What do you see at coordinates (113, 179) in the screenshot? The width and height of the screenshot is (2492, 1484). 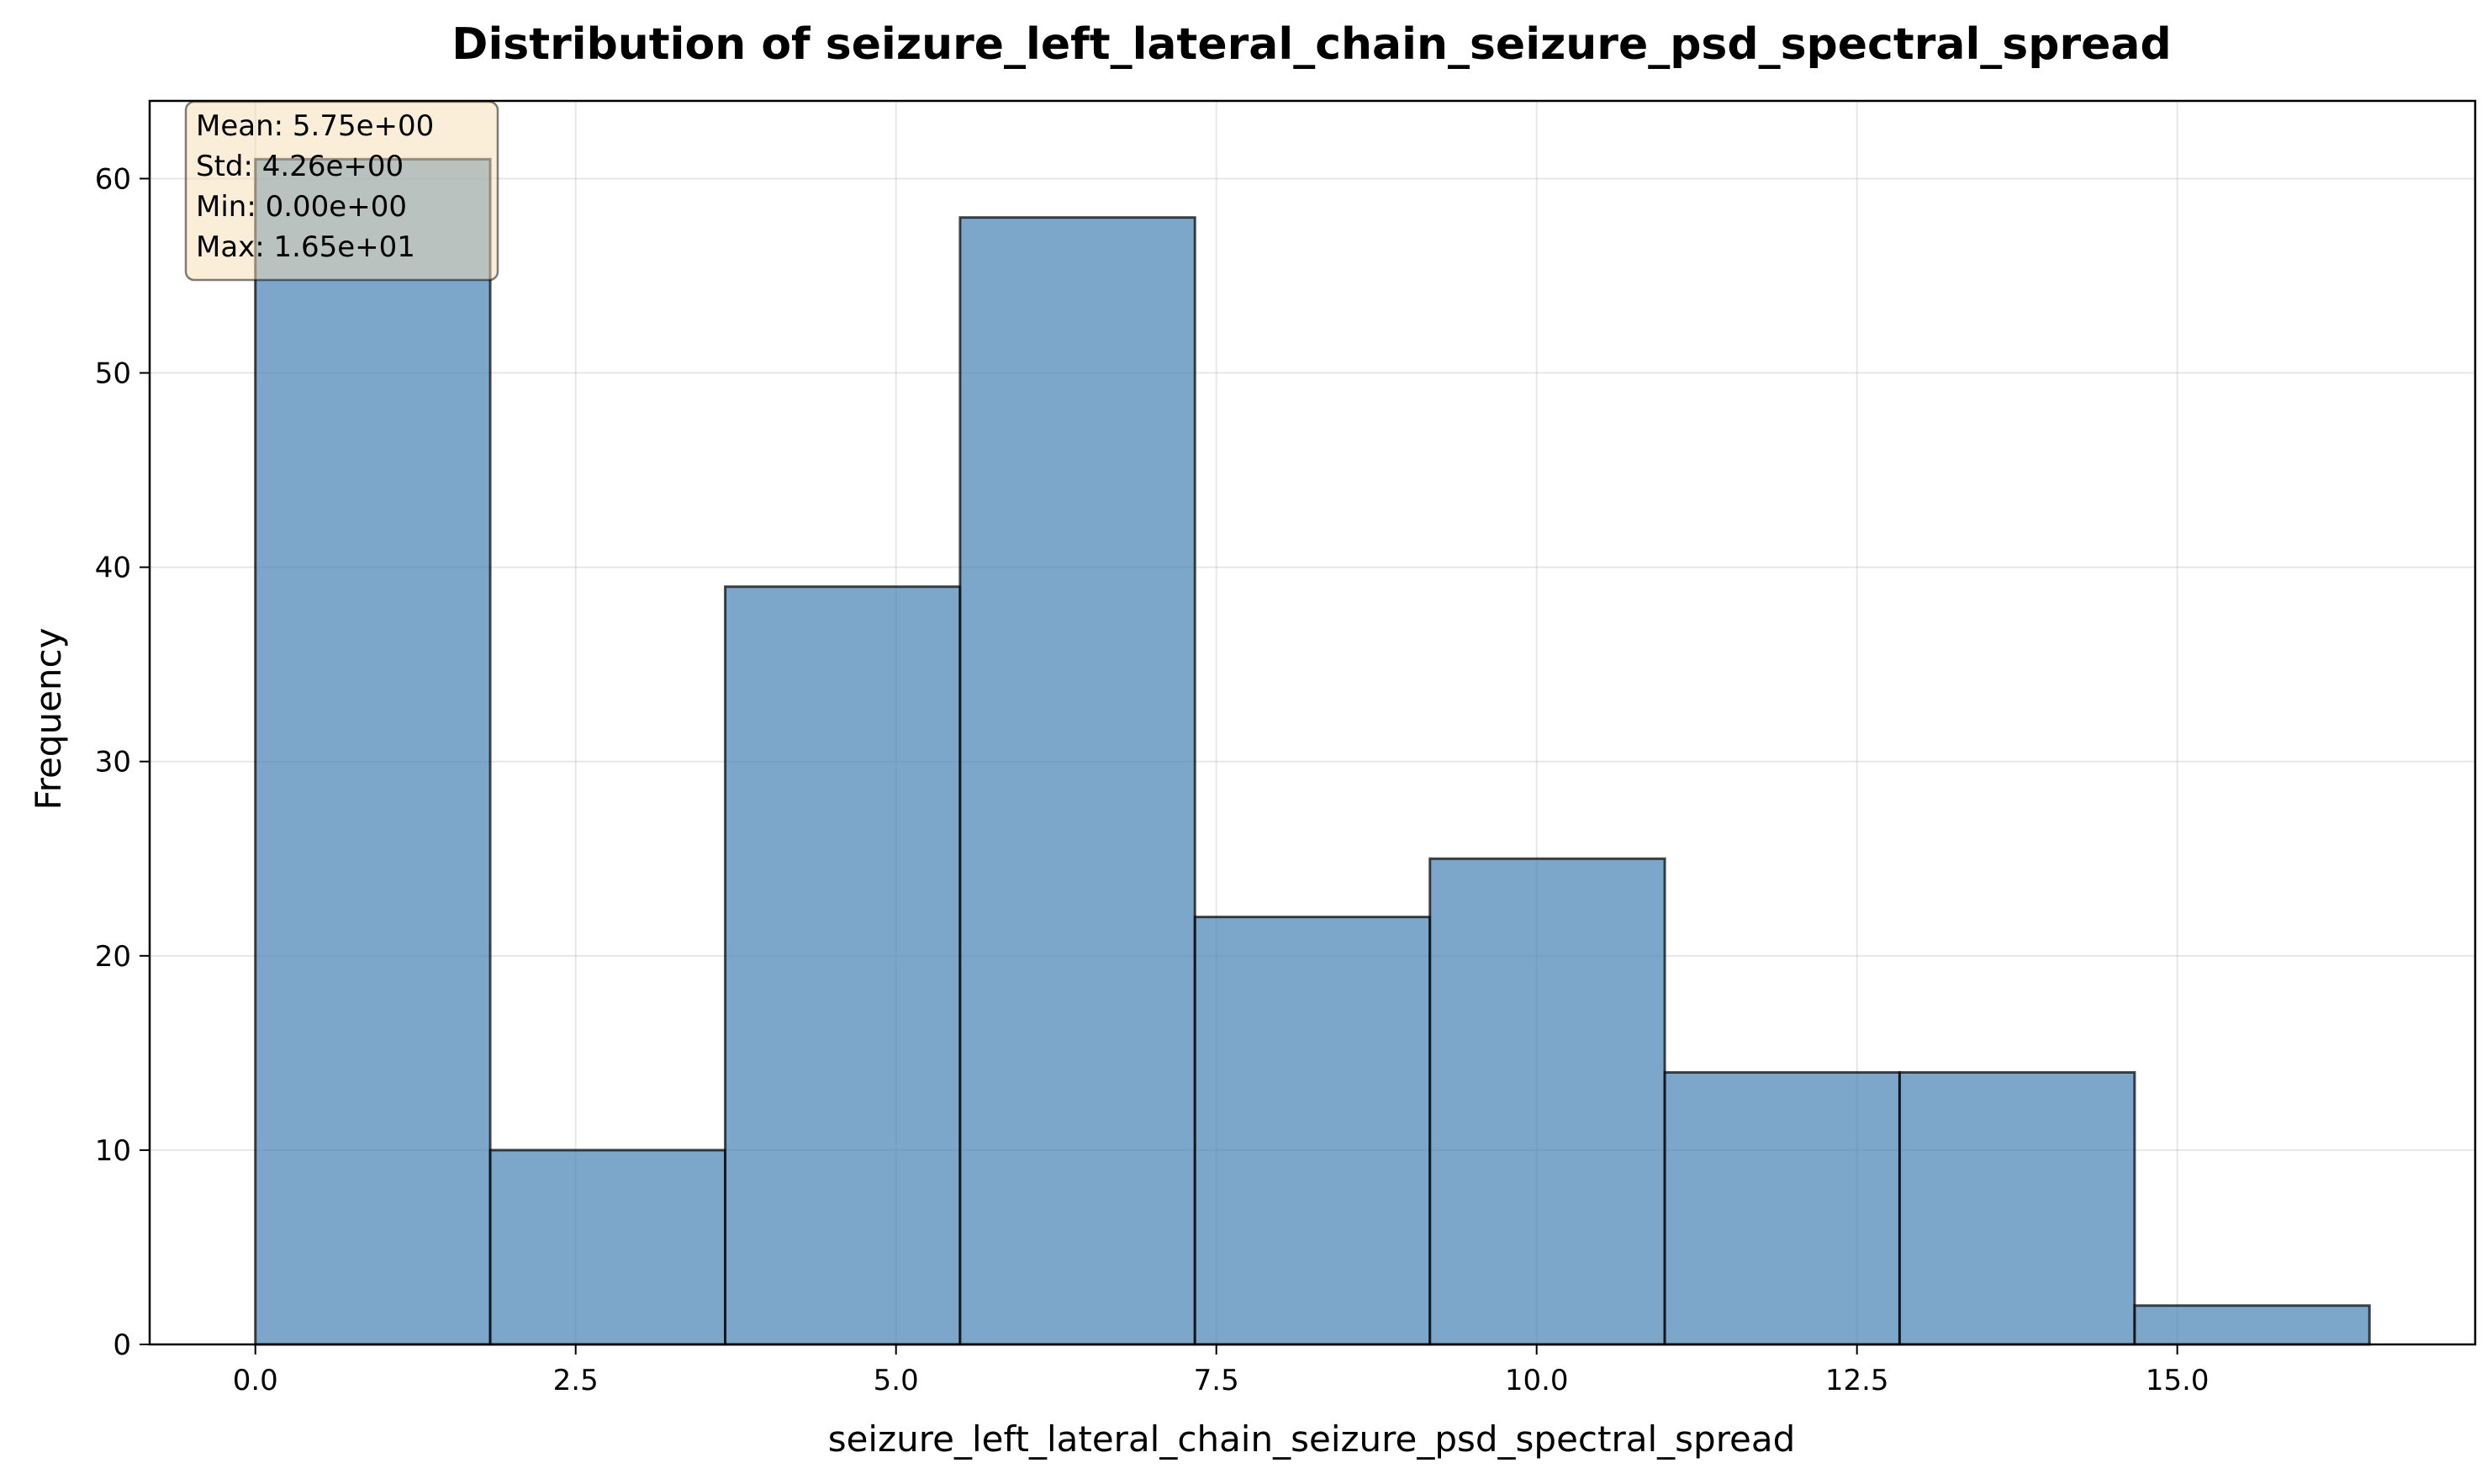 I see `y-tick-label: 60` at bounding box center [113, 179].